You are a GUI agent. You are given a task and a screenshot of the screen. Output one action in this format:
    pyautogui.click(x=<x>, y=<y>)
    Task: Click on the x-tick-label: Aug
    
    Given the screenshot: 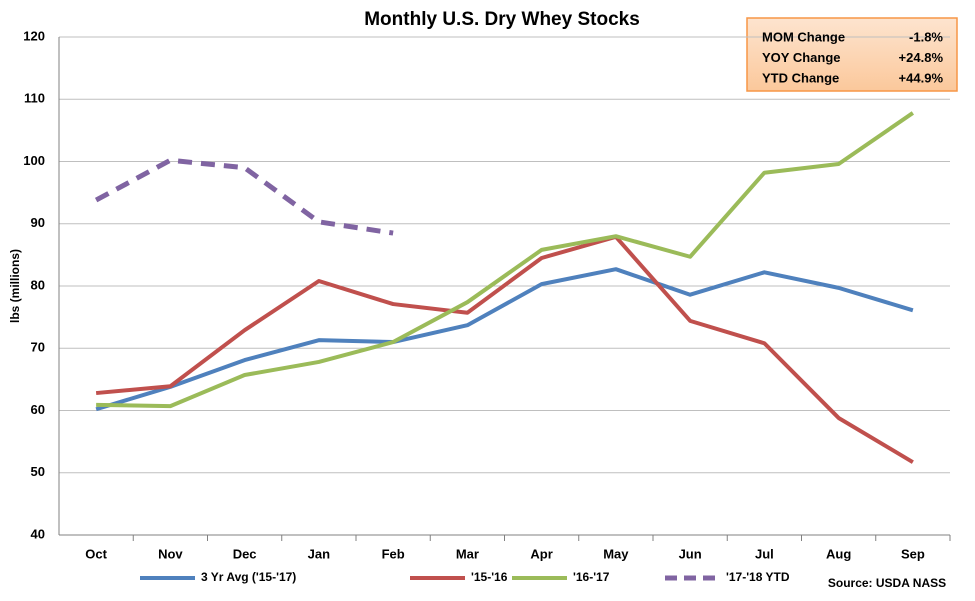 What is the action you would take?
    pyautogui.click(x=838, y=553)
    